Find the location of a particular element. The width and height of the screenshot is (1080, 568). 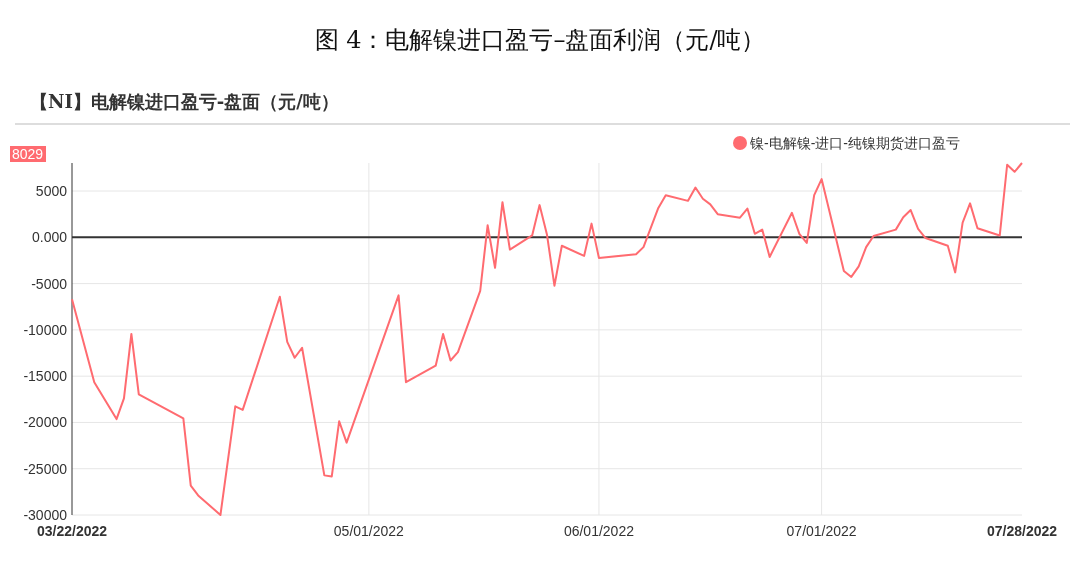

x-tick-label: 07/28/2022 is located at coordinates (1022, 531).